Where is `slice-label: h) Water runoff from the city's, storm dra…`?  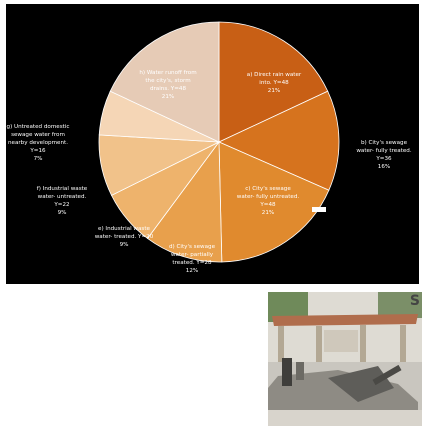 slice-label: h) Water runoff from the city's, storm dra… is located at coordinates (167, 85).